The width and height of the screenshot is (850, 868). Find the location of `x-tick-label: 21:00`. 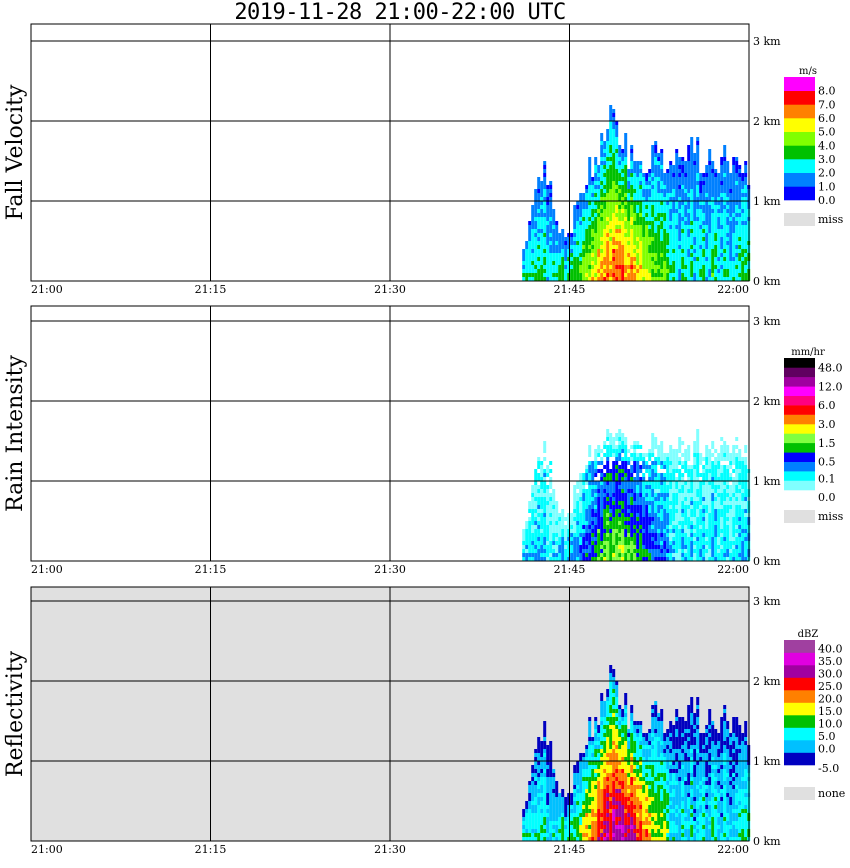

x-tick-label: 21:00 is located at coordinates (47, 569).